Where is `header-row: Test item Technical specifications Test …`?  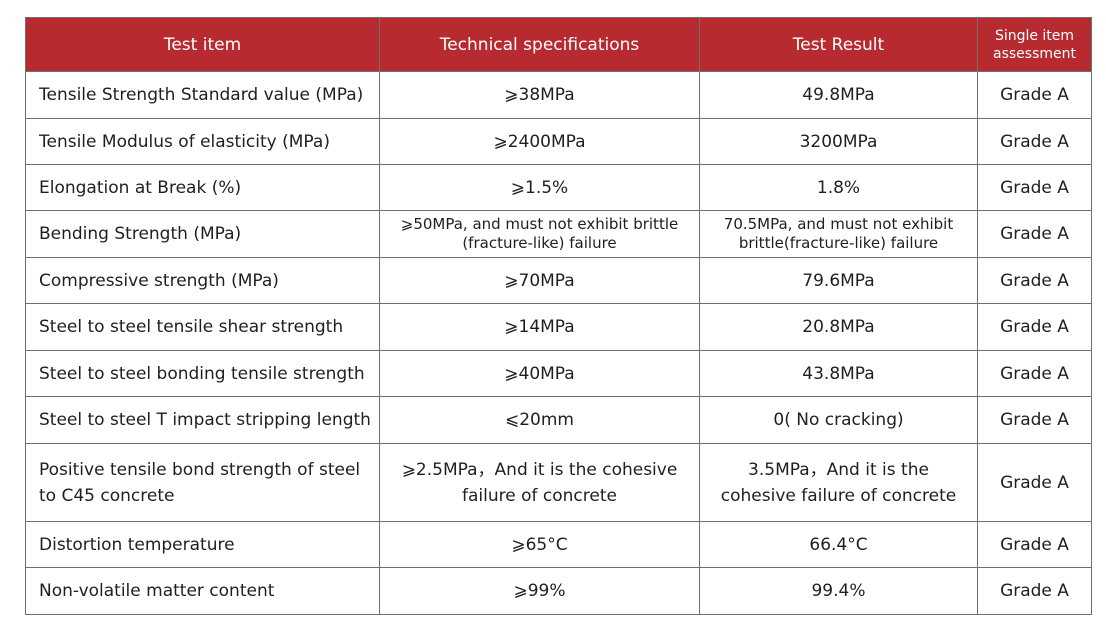 header-row: Test item Technical specifications Test … is located at coordinates (558, 44).